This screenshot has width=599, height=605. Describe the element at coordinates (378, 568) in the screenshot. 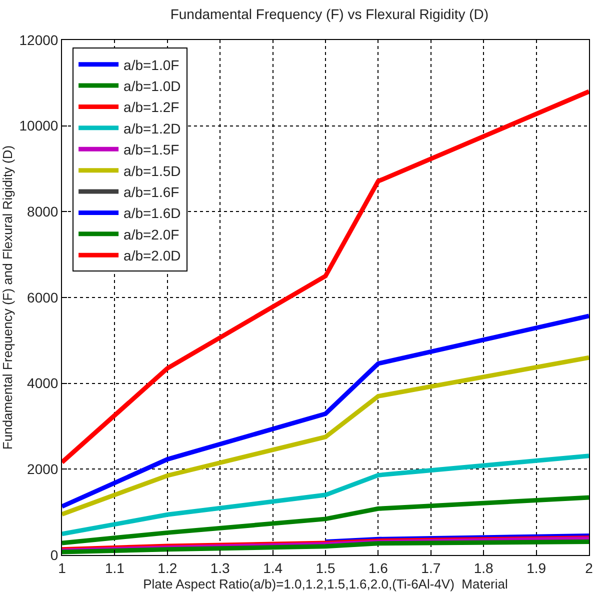

I see `x-tick-label: 1.6` at that location.